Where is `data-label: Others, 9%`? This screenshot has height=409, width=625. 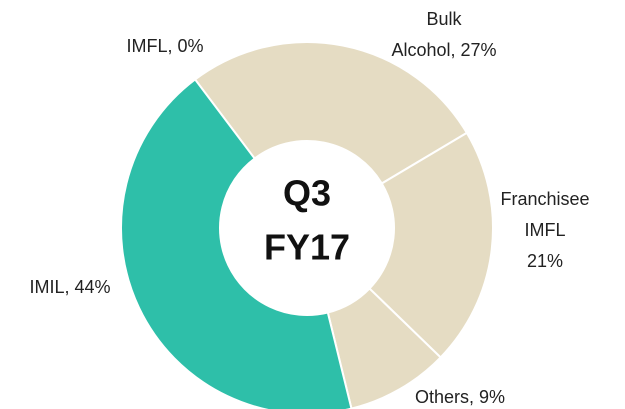 data-label: Others, 9% is located at coordinates (460, 397).